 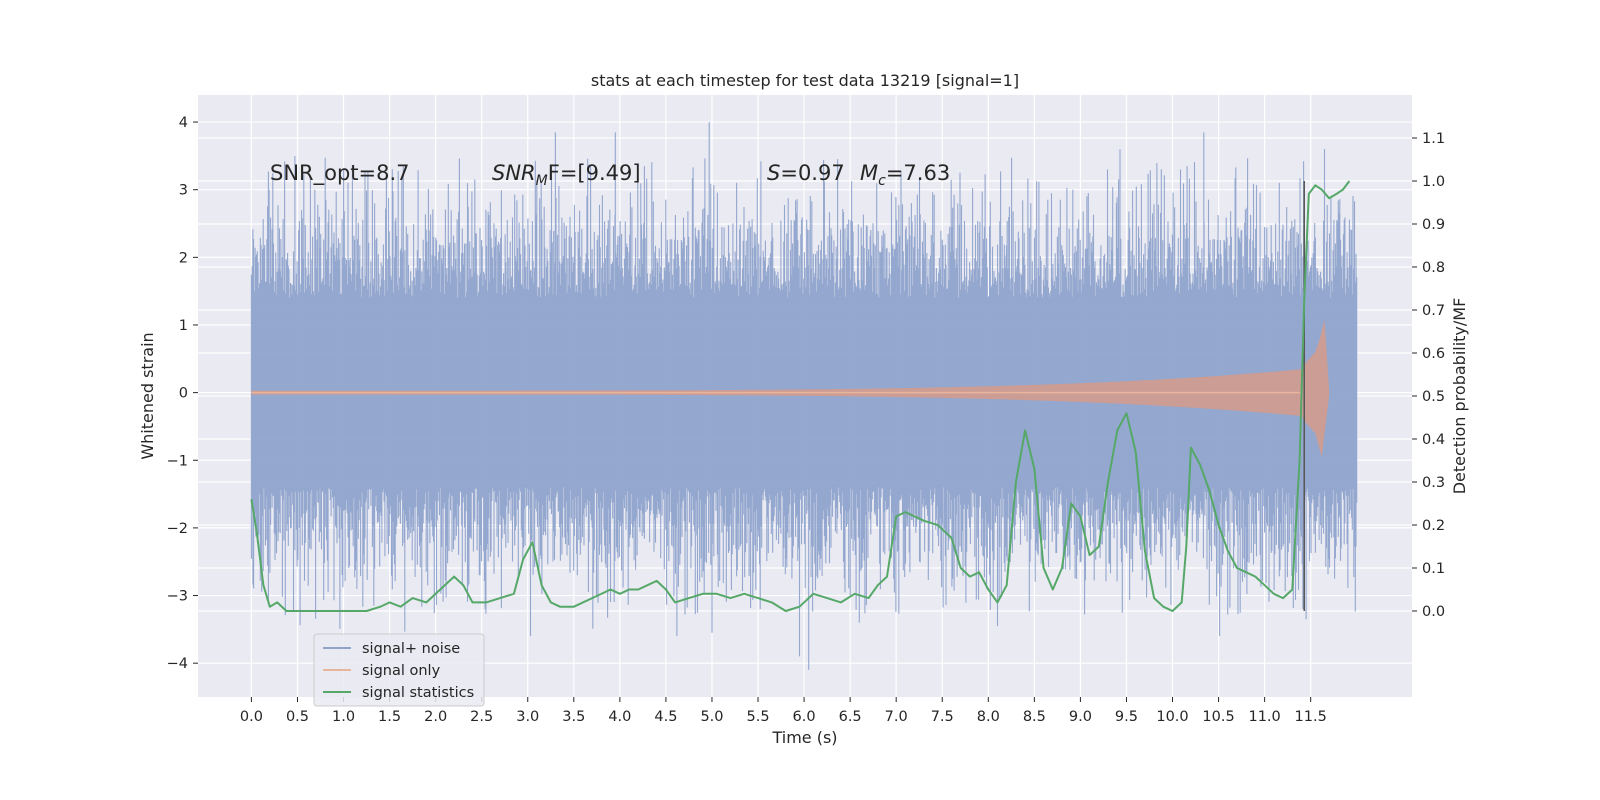 I want to click on x-tick-label: 5.5, so click(x=757, y=717).